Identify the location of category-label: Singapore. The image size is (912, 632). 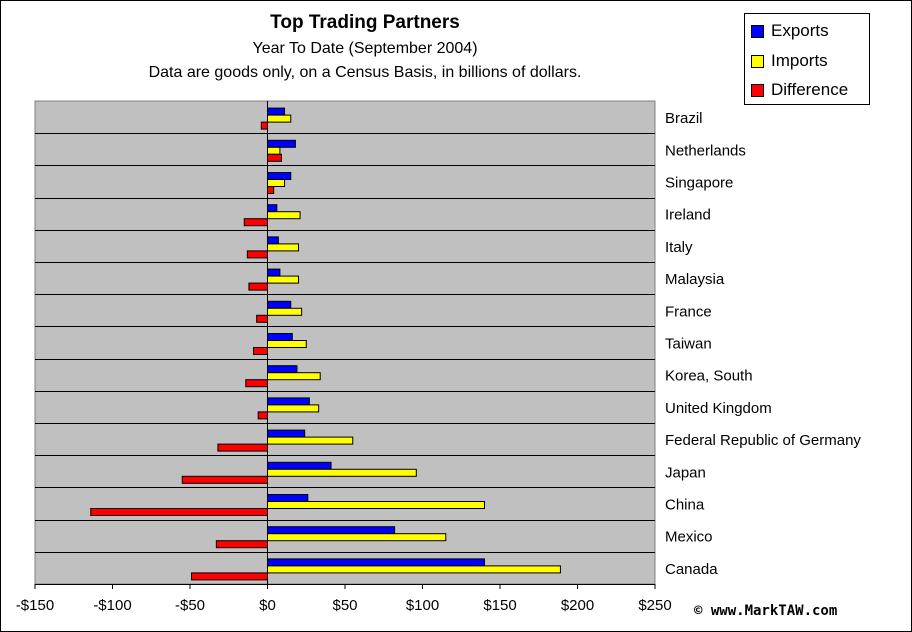
(699, 183).